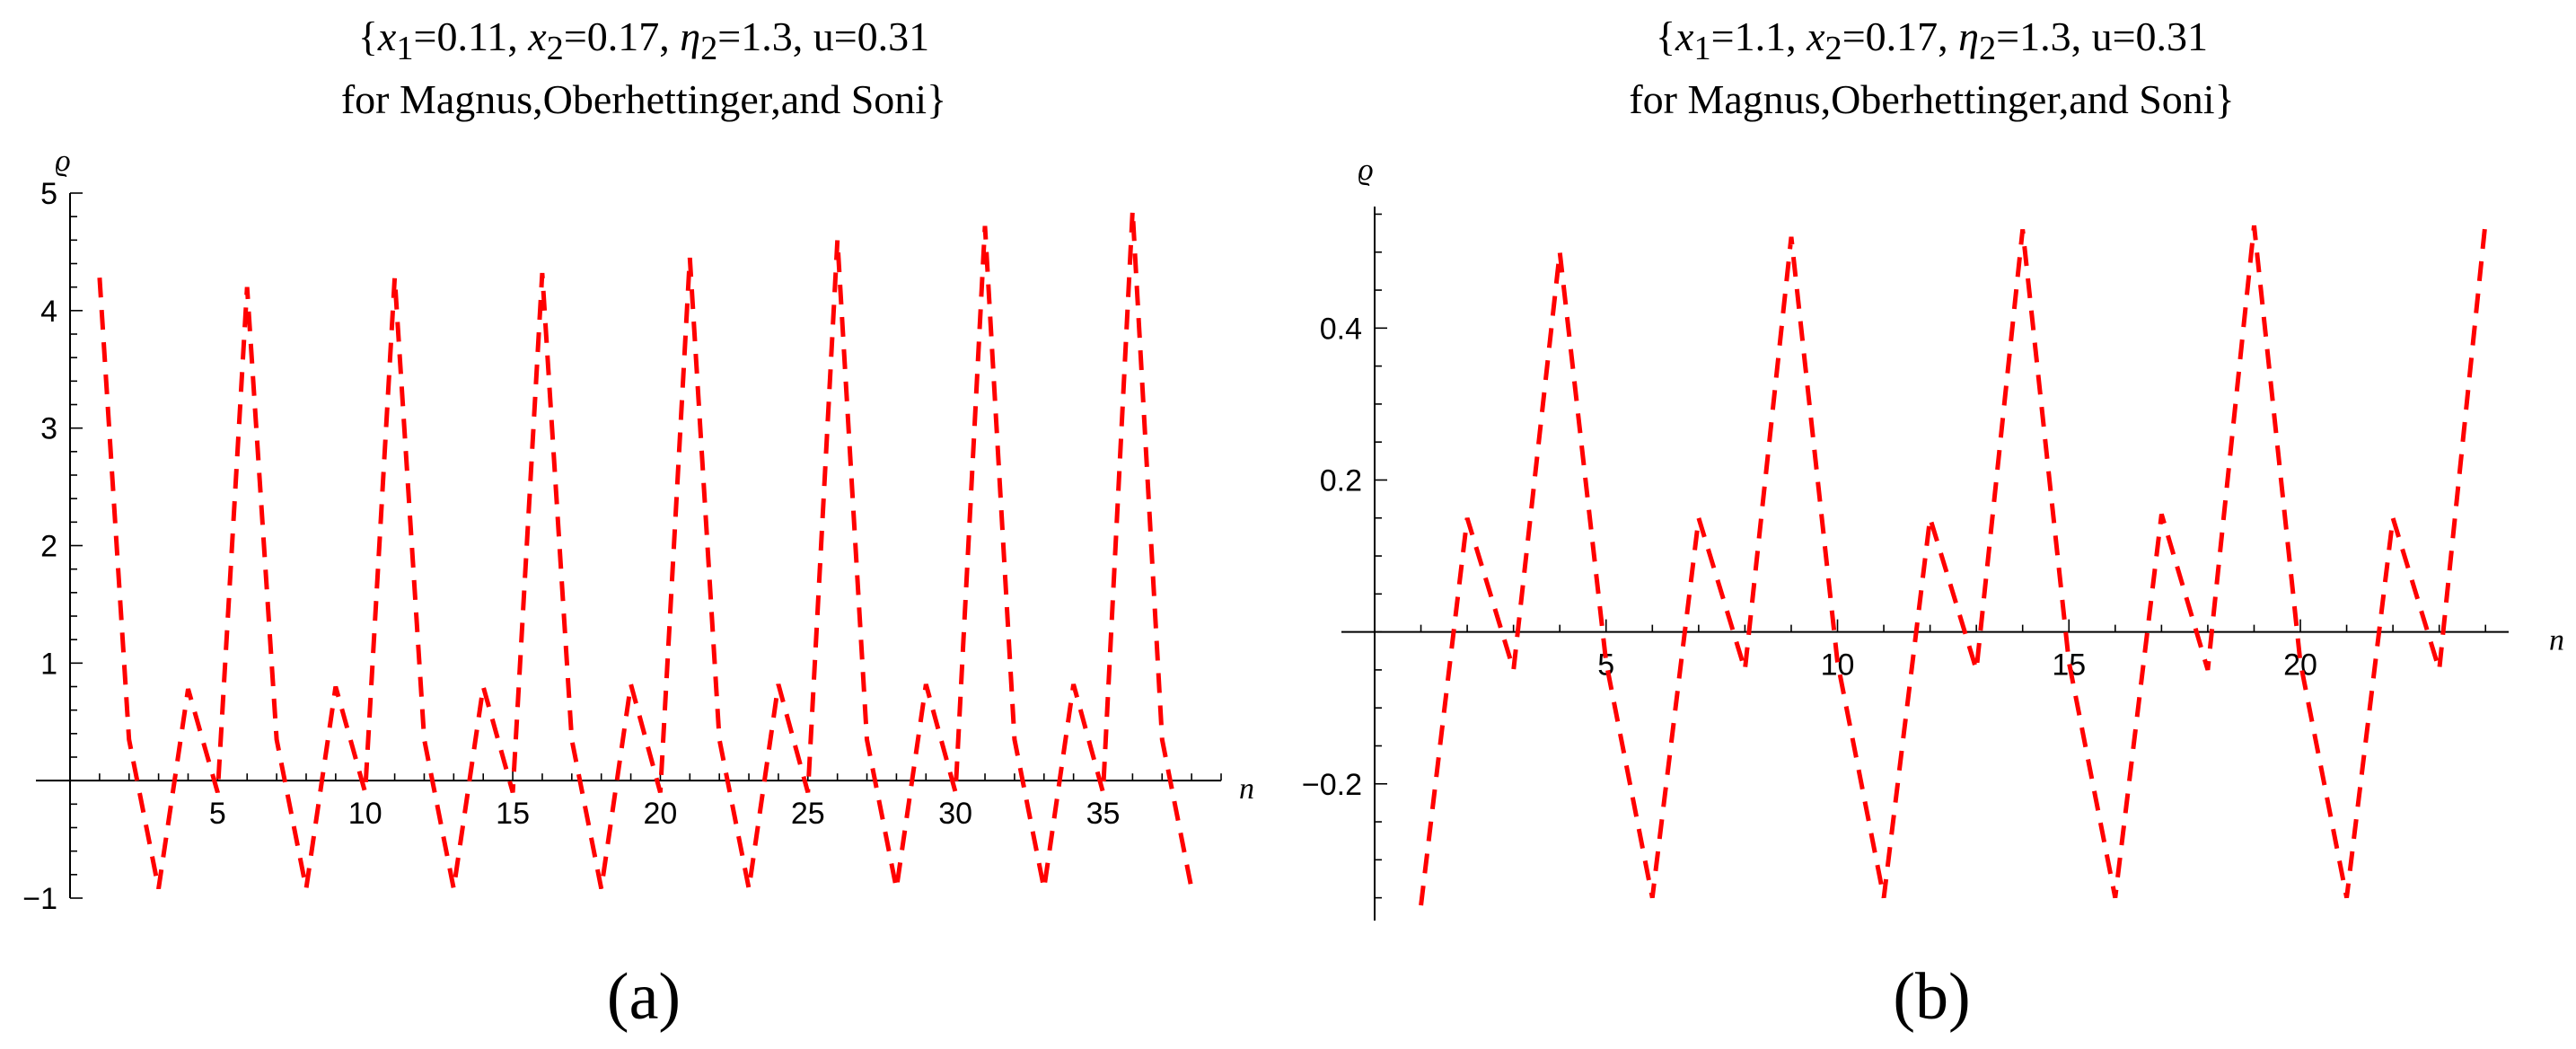 The height and width of the screenshot is (1049, 2576). What do you see at coordinates (48, 547) in the screenshot?
I see `y-tick-label: 2` at bounding box center [48, 547].